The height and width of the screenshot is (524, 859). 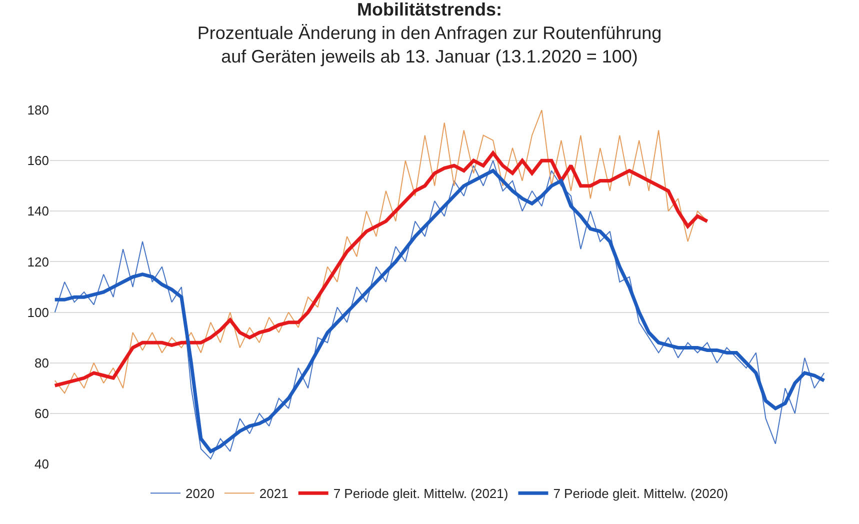 What do you see at coordinates (41, 413) in the screenshot?
I see `y-tick-label: 60` at bounding box center [41, 413].